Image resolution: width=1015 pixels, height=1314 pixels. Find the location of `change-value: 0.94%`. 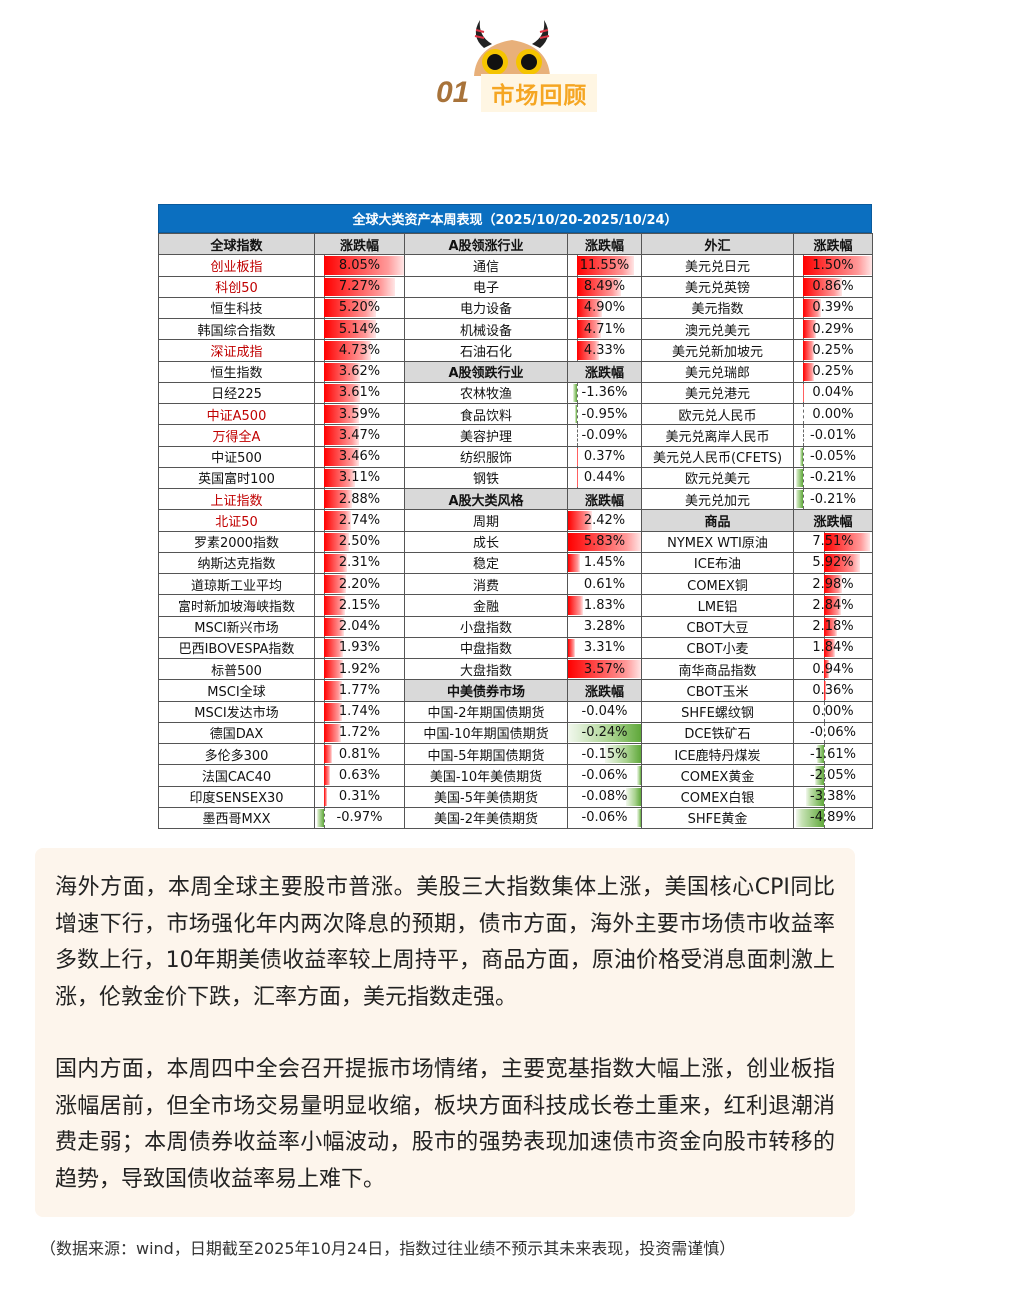

change-value: 0.94% is located at coordinates (833, 669).